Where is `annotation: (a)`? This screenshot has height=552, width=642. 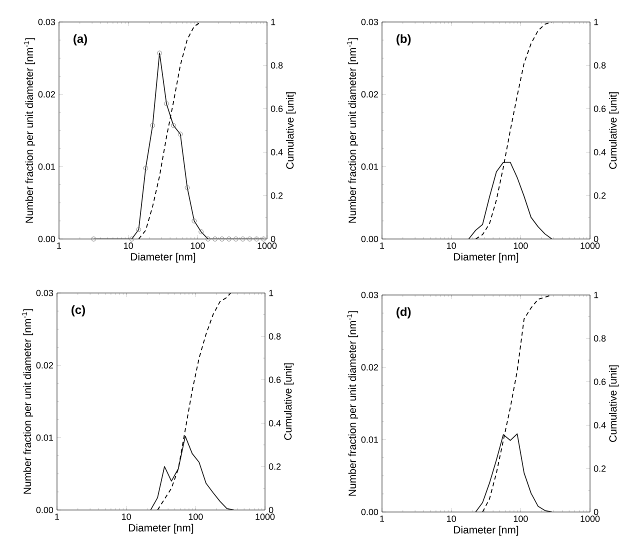
annotation: (a) is located at coordinates (80, 40).